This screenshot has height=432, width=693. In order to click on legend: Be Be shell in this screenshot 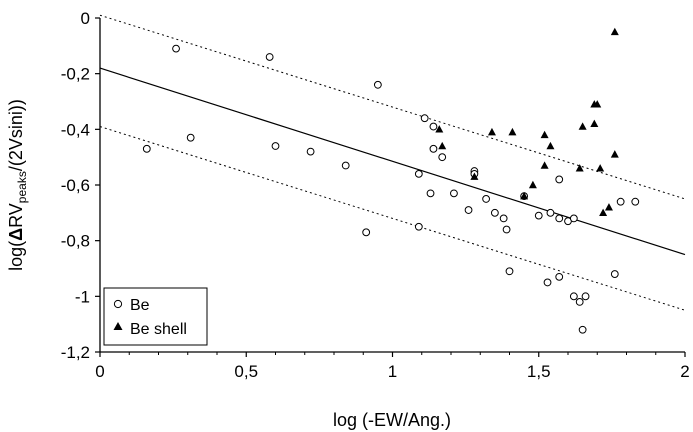, I will do `click(155, 316)`.